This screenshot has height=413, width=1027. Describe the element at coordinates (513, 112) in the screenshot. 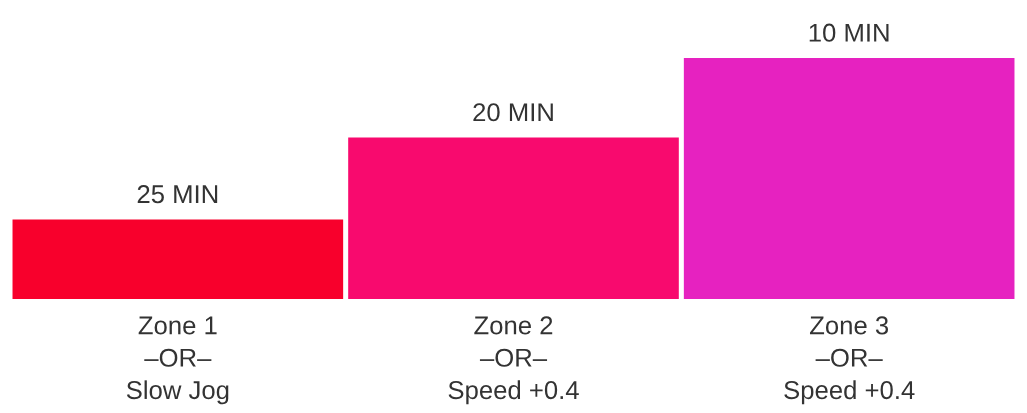

I see `annotation: 20 MIN` at that location.